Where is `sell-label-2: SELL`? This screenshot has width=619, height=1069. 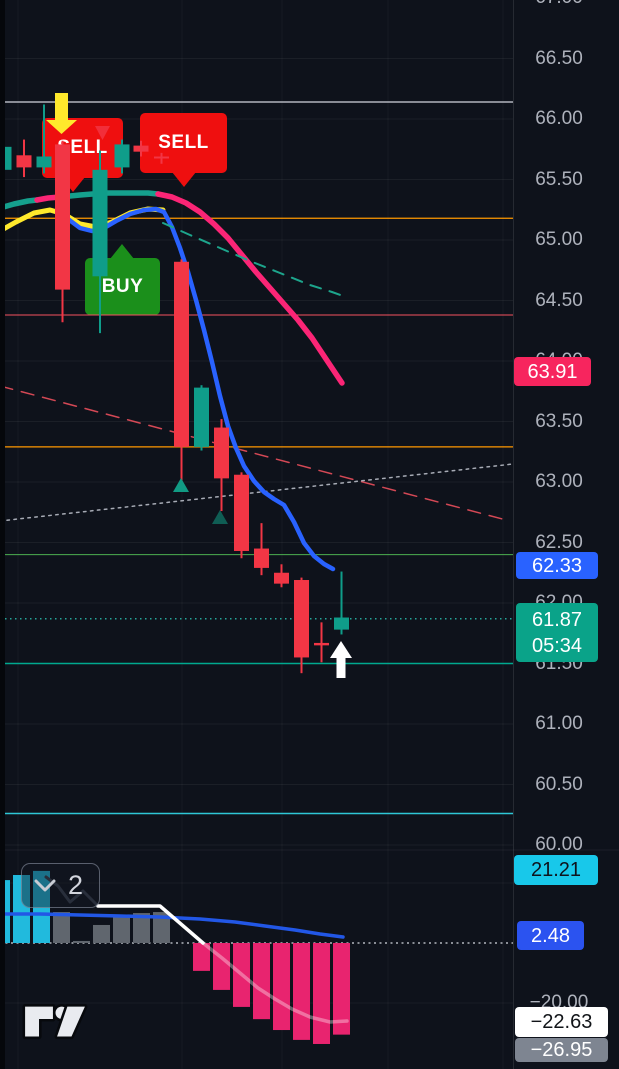
sell-label-2: SELL is located at coordinates (183, 150).